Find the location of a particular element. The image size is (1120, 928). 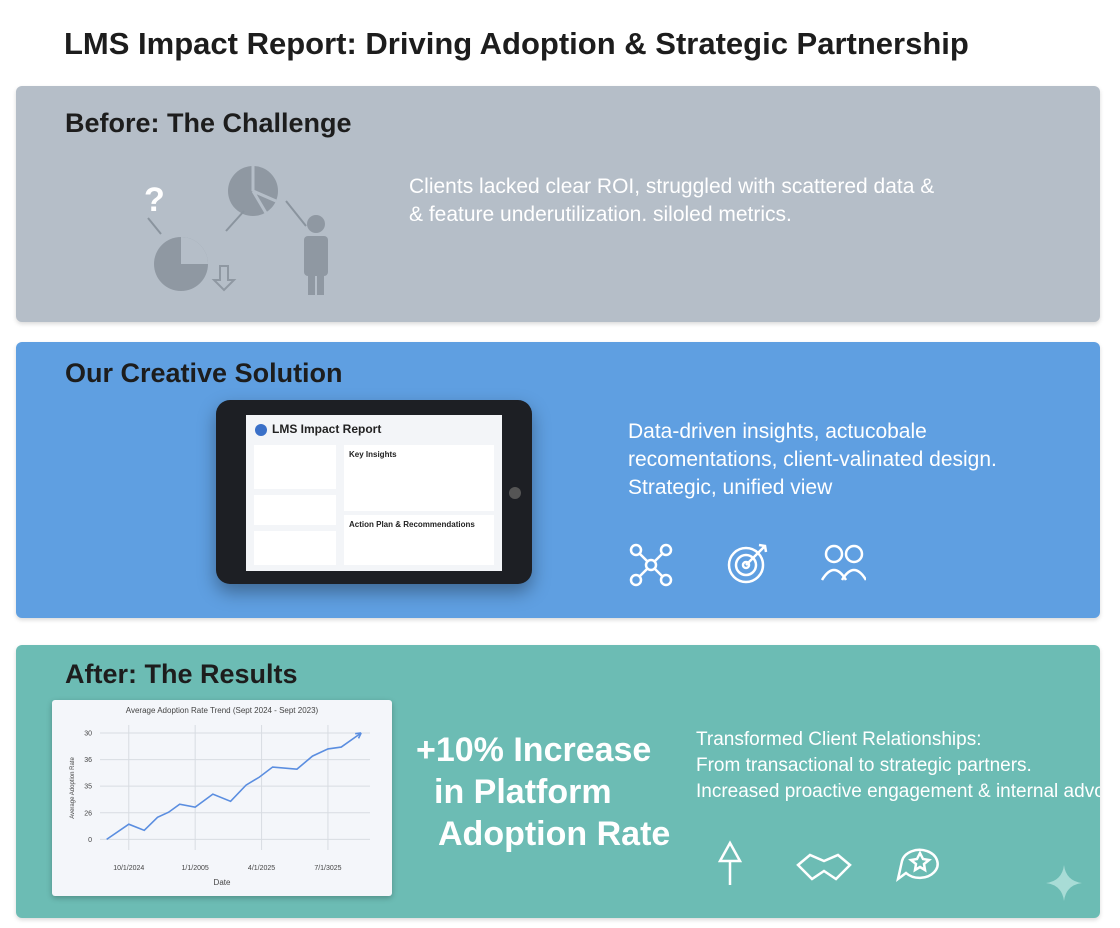

text-line: recomentations, client-valinated design. is located at coordinates (812, 459).